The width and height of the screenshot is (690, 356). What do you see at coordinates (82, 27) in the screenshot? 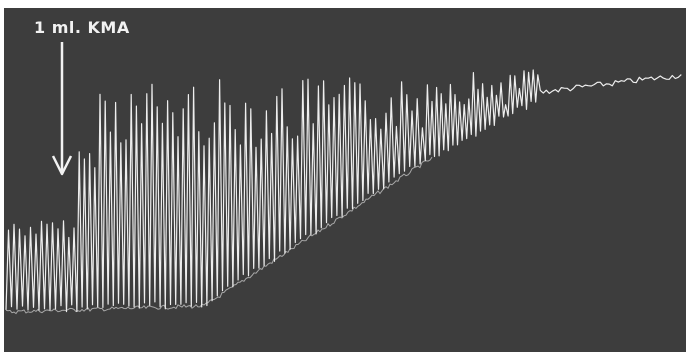
I see `injection-label: 1 ml. KMA` at bounding box center [82, 27].